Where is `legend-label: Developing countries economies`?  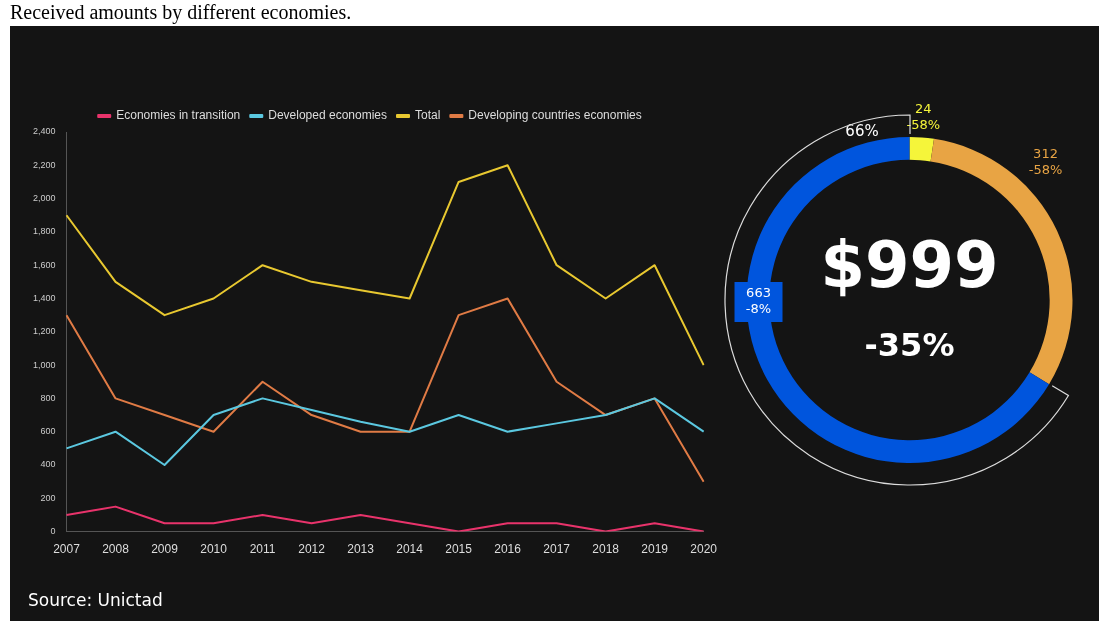 legend-label: Developing countries economies is located at coordinates (555, 115).